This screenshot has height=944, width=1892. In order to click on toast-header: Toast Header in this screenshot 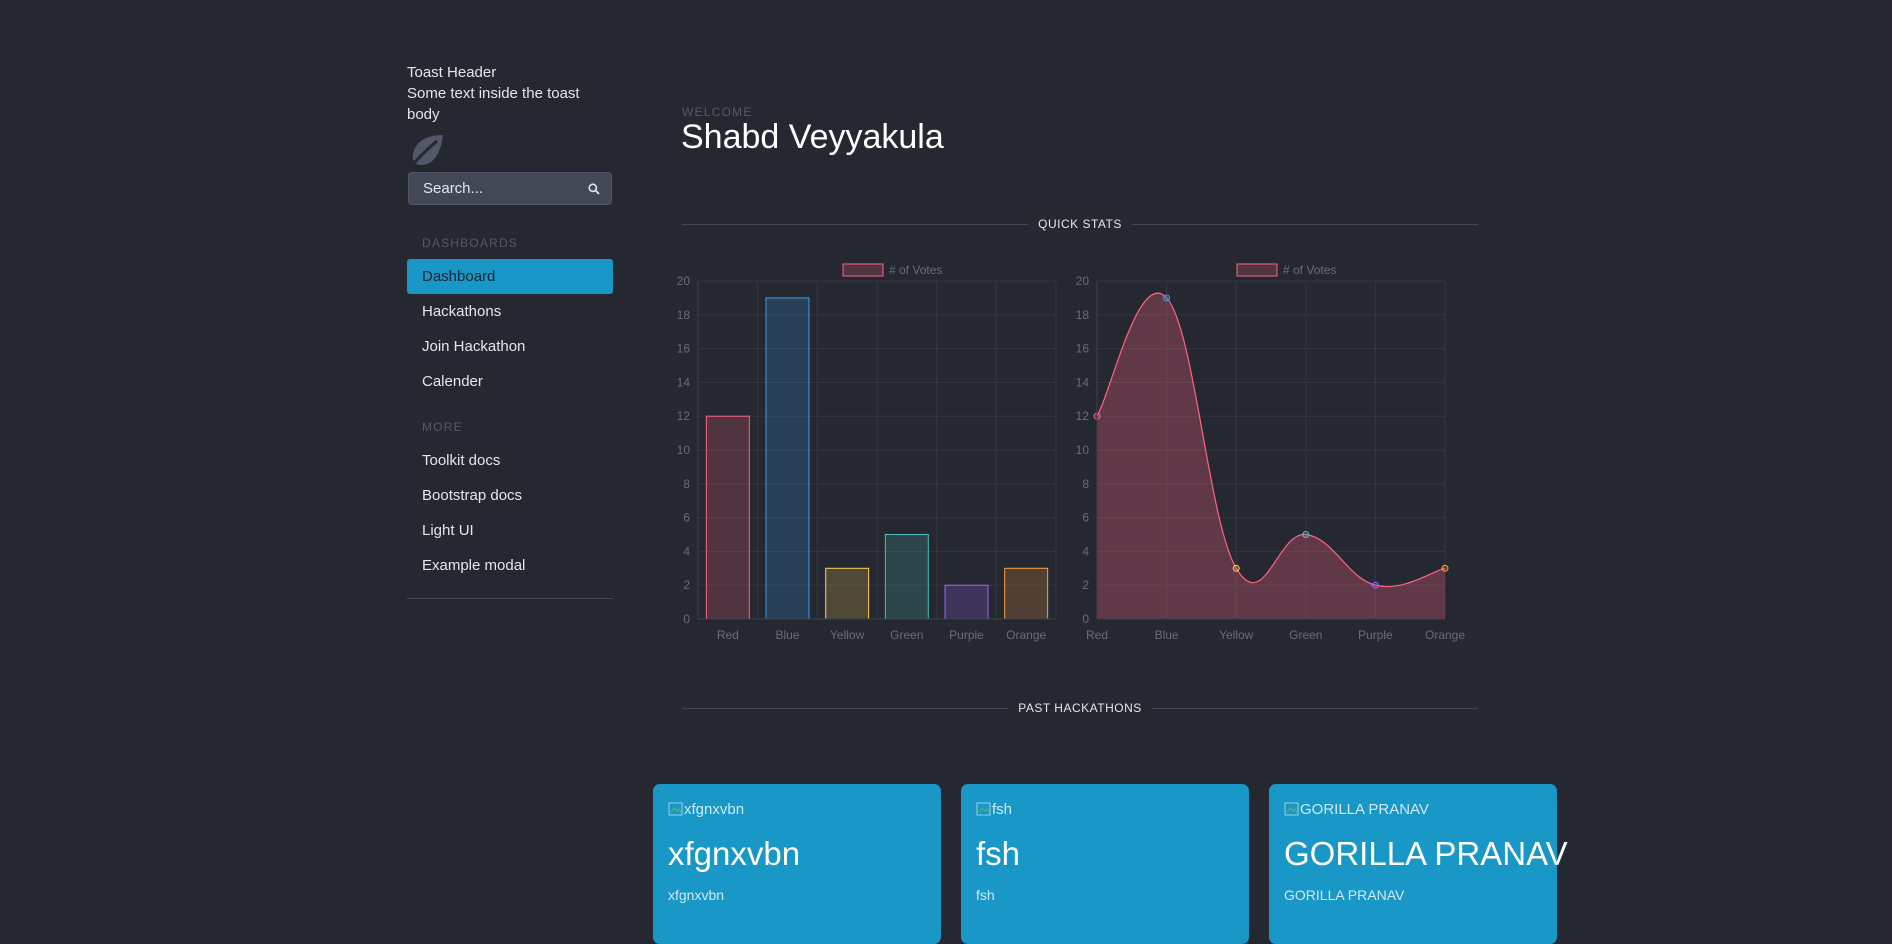, I will do `click(452, 72)`.